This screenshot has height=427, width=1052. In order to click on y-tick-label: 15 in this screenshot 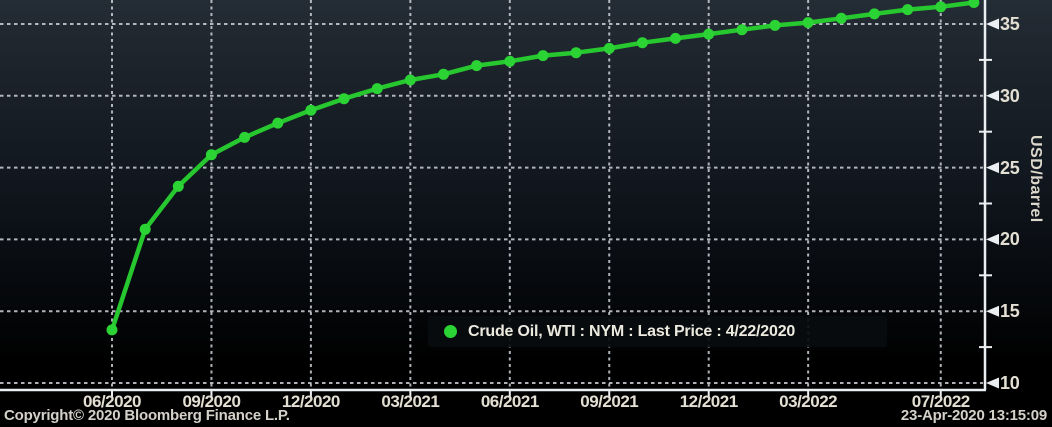, I will do `click(1010, 311)`.